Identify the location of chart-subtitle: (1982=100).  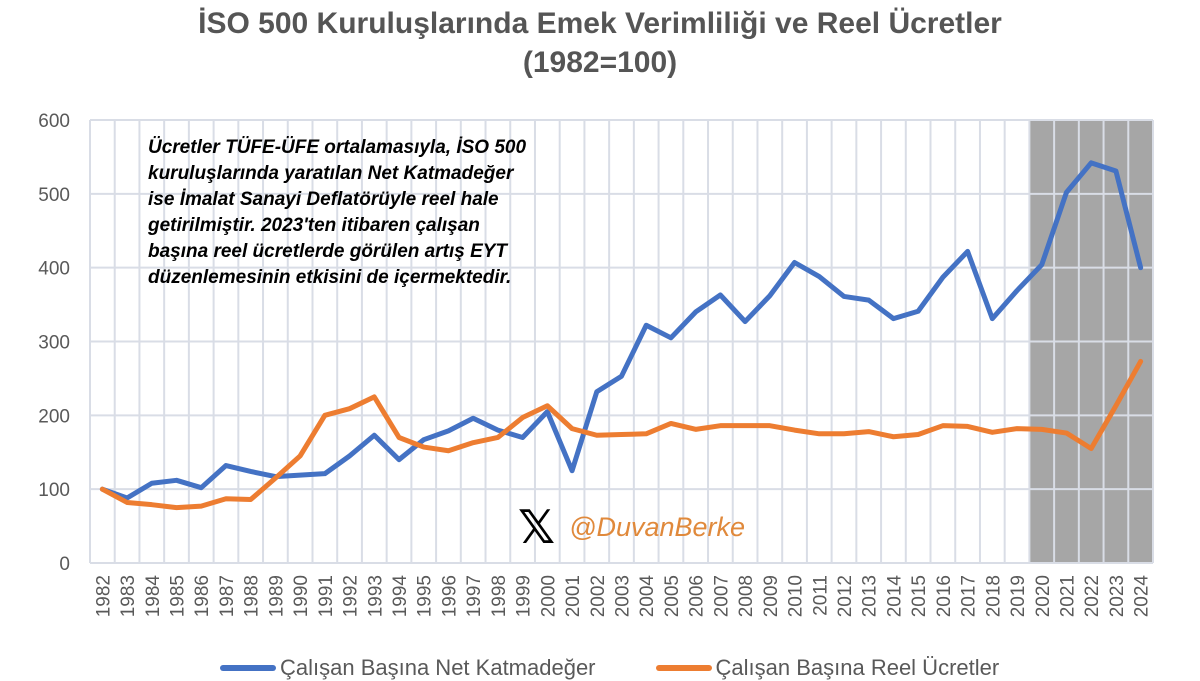
(600, 62).